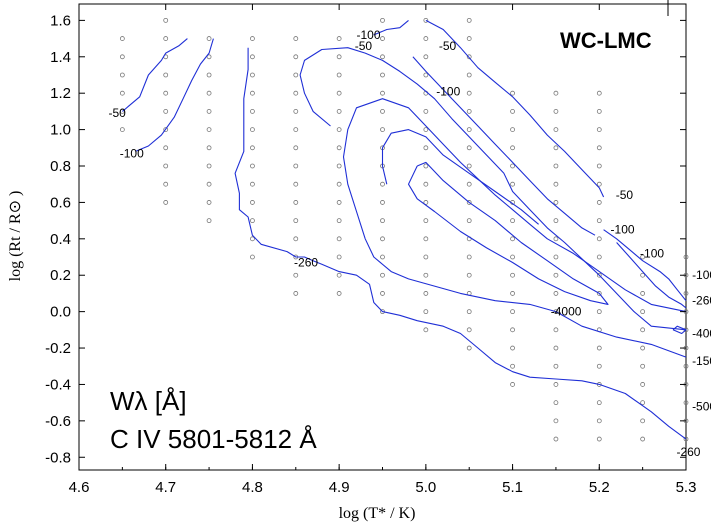  Describe the element at coordinates (701, 333) in the screenshot. I see `contour-label: -4000` at that location.